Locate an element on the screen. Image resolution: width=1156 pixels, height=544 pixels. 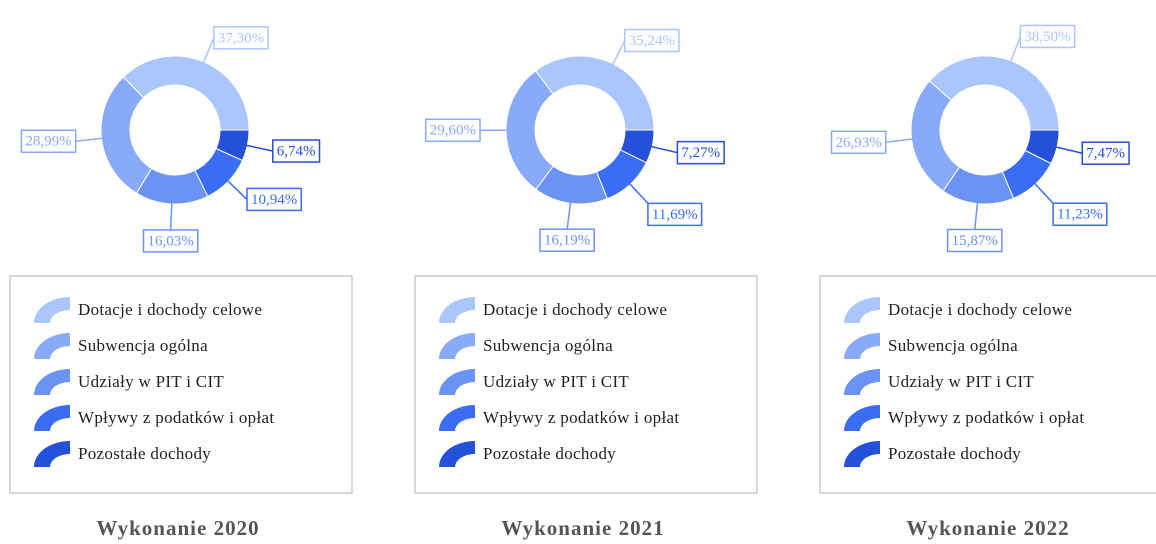
data-label: 11,23% is located at coordinates (1080, 215).